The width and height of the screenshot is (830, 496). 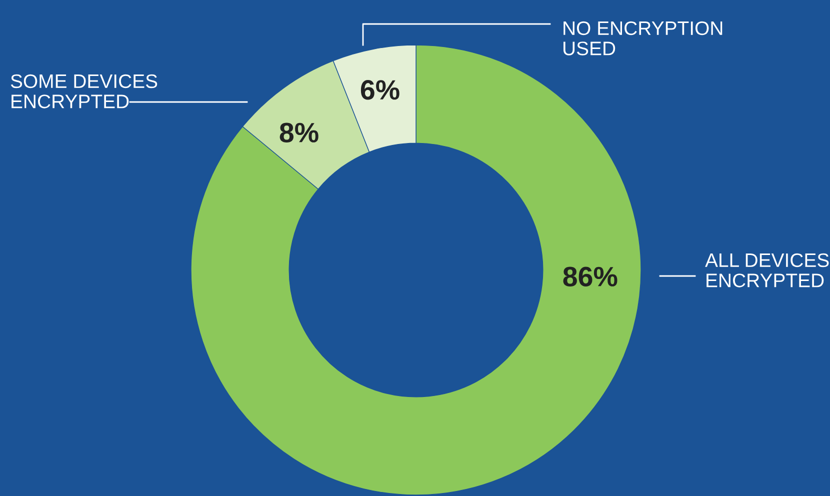 I want to click on slice-label: ALL DEVICES ENCRYPTED, so click(x=767, y=270).